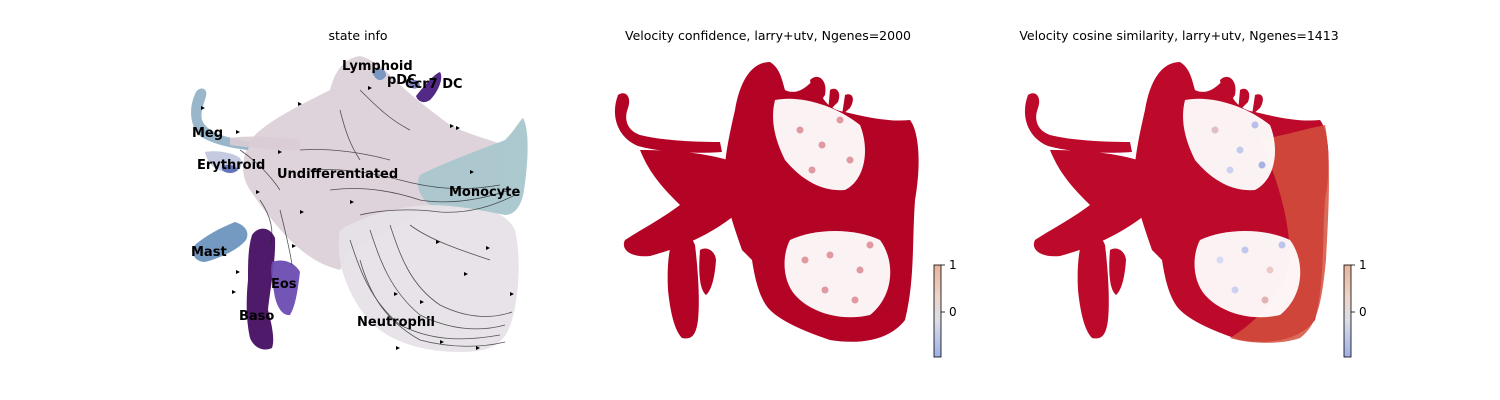  Describe the element at coordinates (220, 119) in the screenshot. I see `cluster-meg` at that location.